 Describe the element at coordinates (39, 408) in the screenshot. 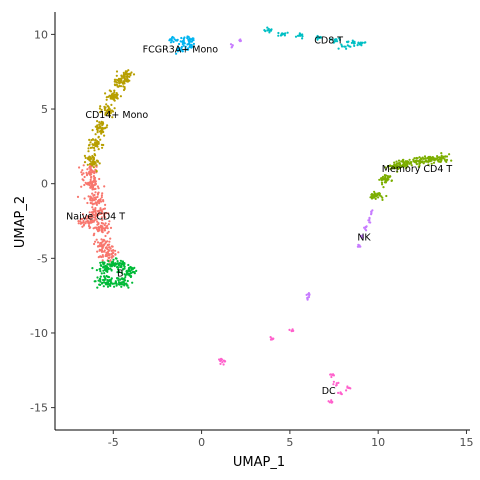

I see `y-tick-label: -15` at that location.